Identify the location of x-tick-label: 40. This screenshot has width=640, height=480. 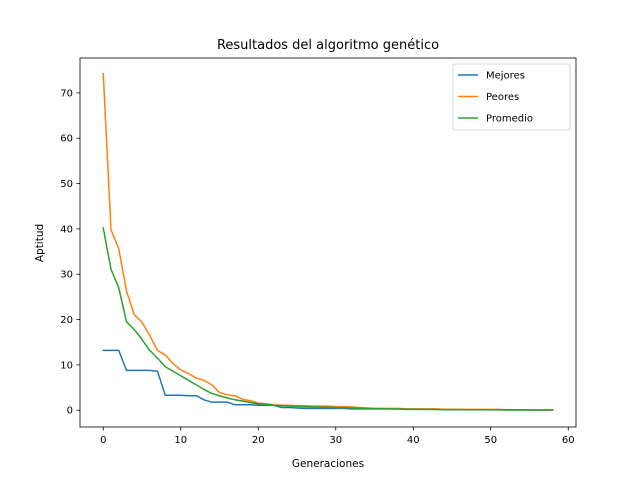
(413, 440).